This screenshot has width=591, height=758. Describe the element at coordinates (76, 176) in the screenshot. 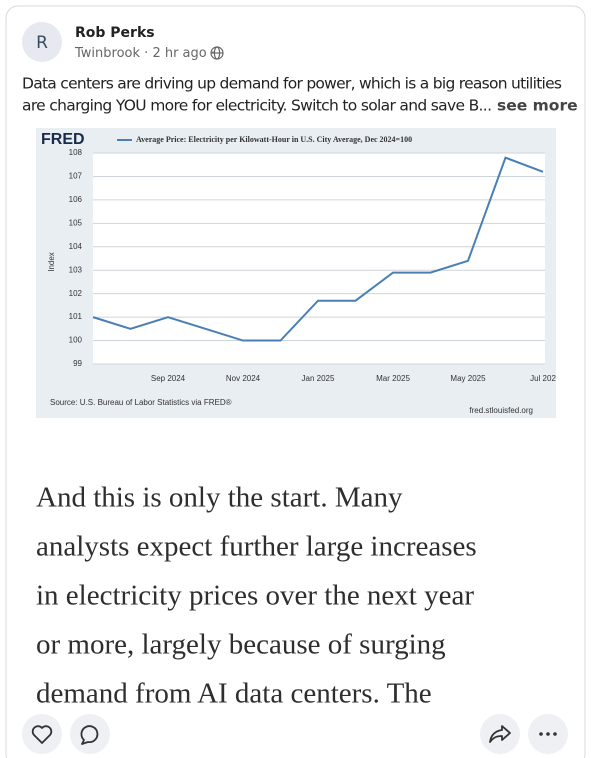

I see `y-tick-label: 107` at that location.